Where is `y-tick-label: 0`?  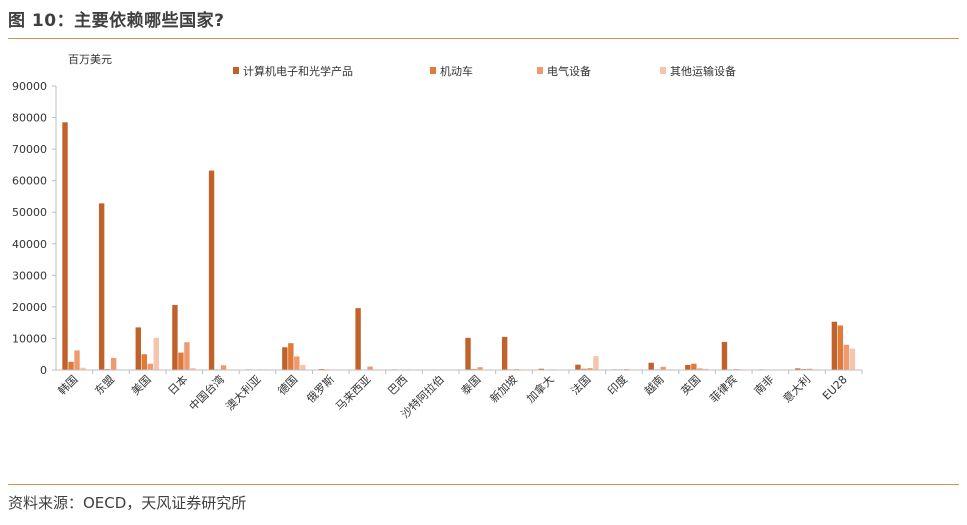
y-tick-label: 0 is located at coordinates (43, 370).